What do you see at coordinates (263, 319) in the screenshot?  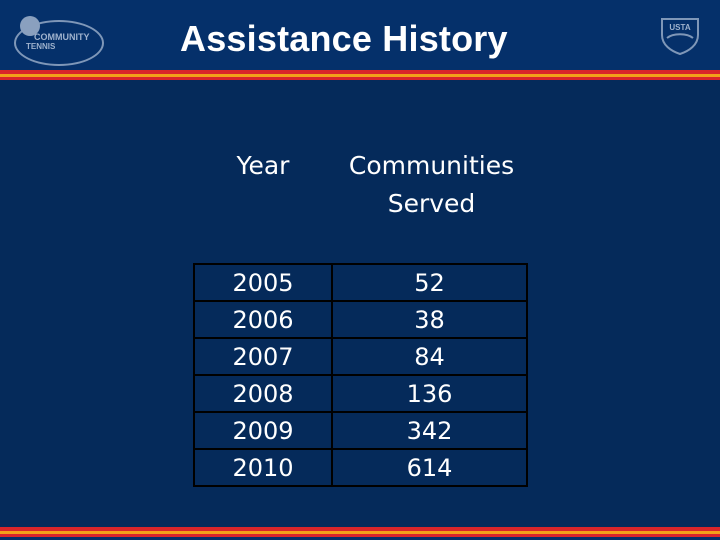 I see `year-cell: 2006` at bounding box center [263, 319].